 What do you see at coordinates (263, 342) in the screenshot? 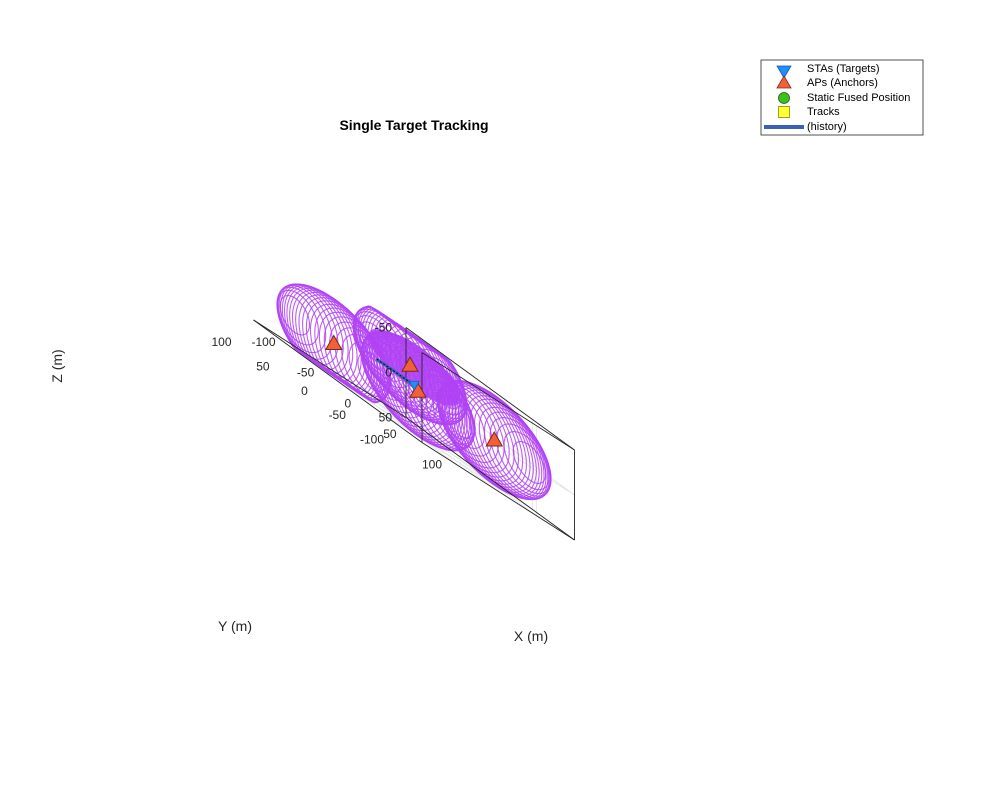
I see `x-tick-label: -100` at bounding box center [263, 342].